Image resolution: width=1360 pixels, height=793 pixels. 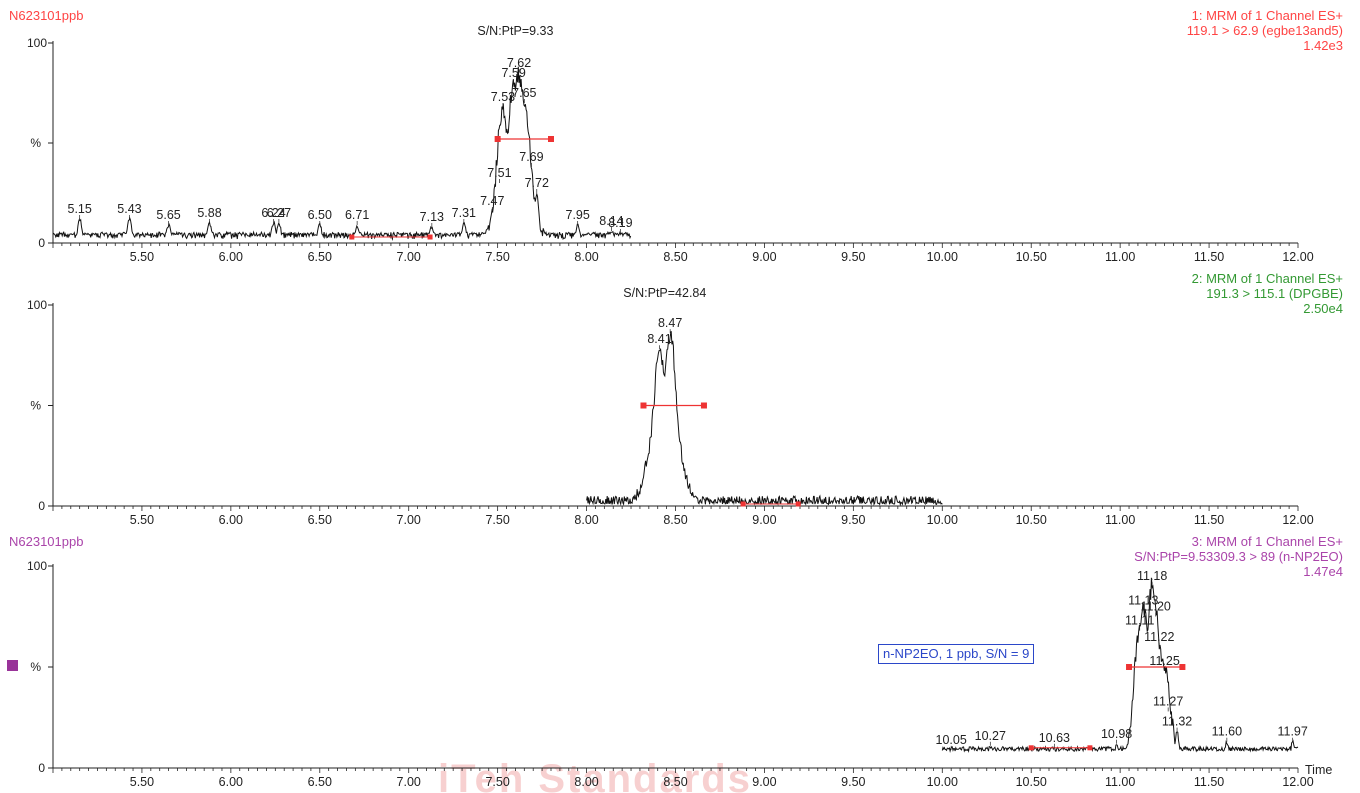 What do you see at coordinates (1139, 621) in the screenshot?
I see `peak-label: 11.11` at bounding box center [1139, 621].